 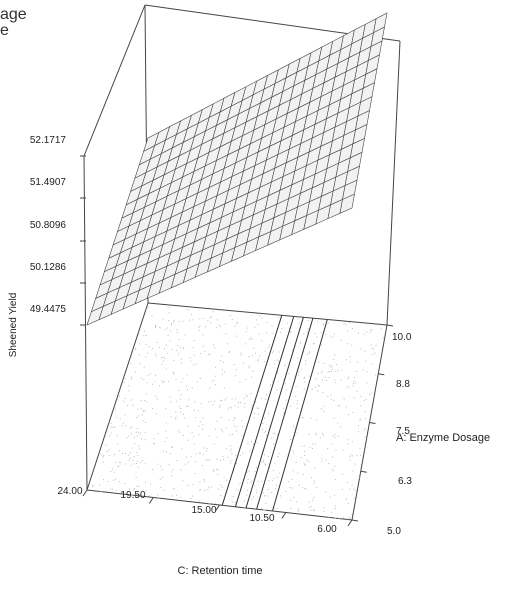 What do you see at coordinates (4, 30) in the screenshot?
I see `cropped-text-line-2: e` at bounding box center [4, 30].